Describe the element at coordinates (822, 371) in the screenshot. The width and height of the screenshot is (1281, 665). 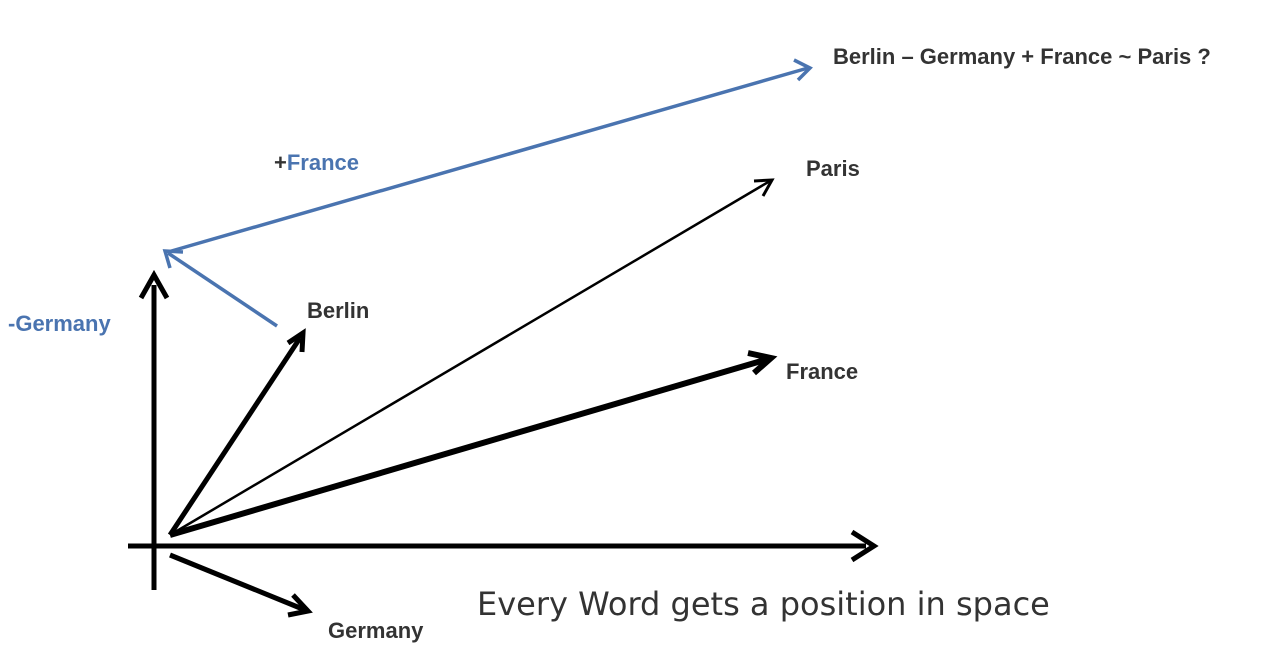
I see `france-label: France` at that location.